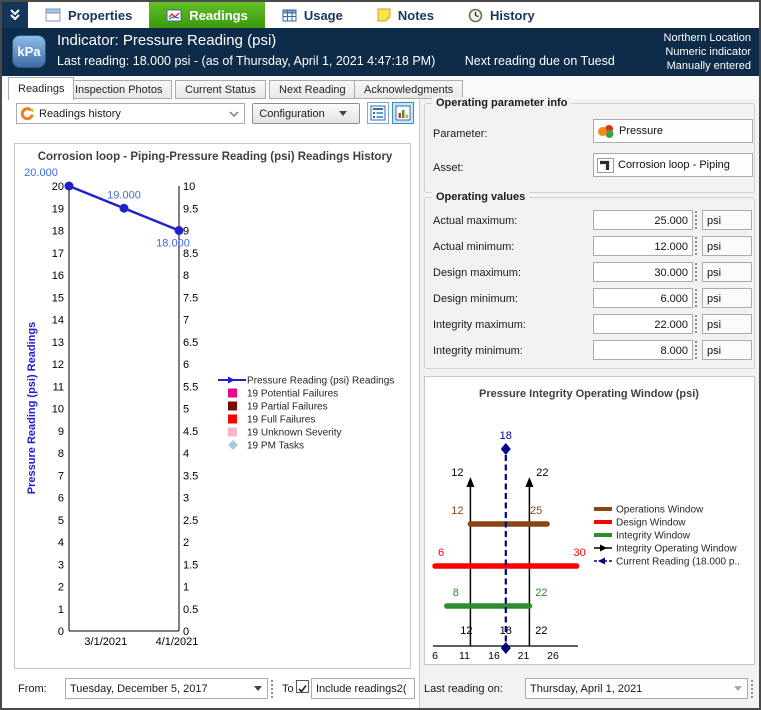  I want to click on svg-text: 2, so click(186, 543).